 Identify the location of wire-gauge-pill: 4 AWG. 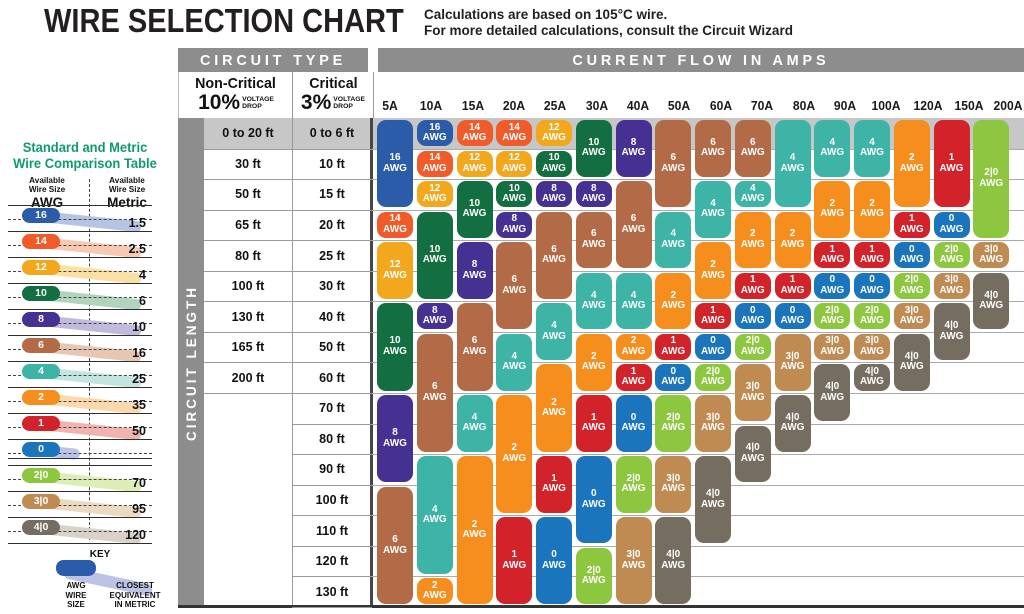
(633, 301).